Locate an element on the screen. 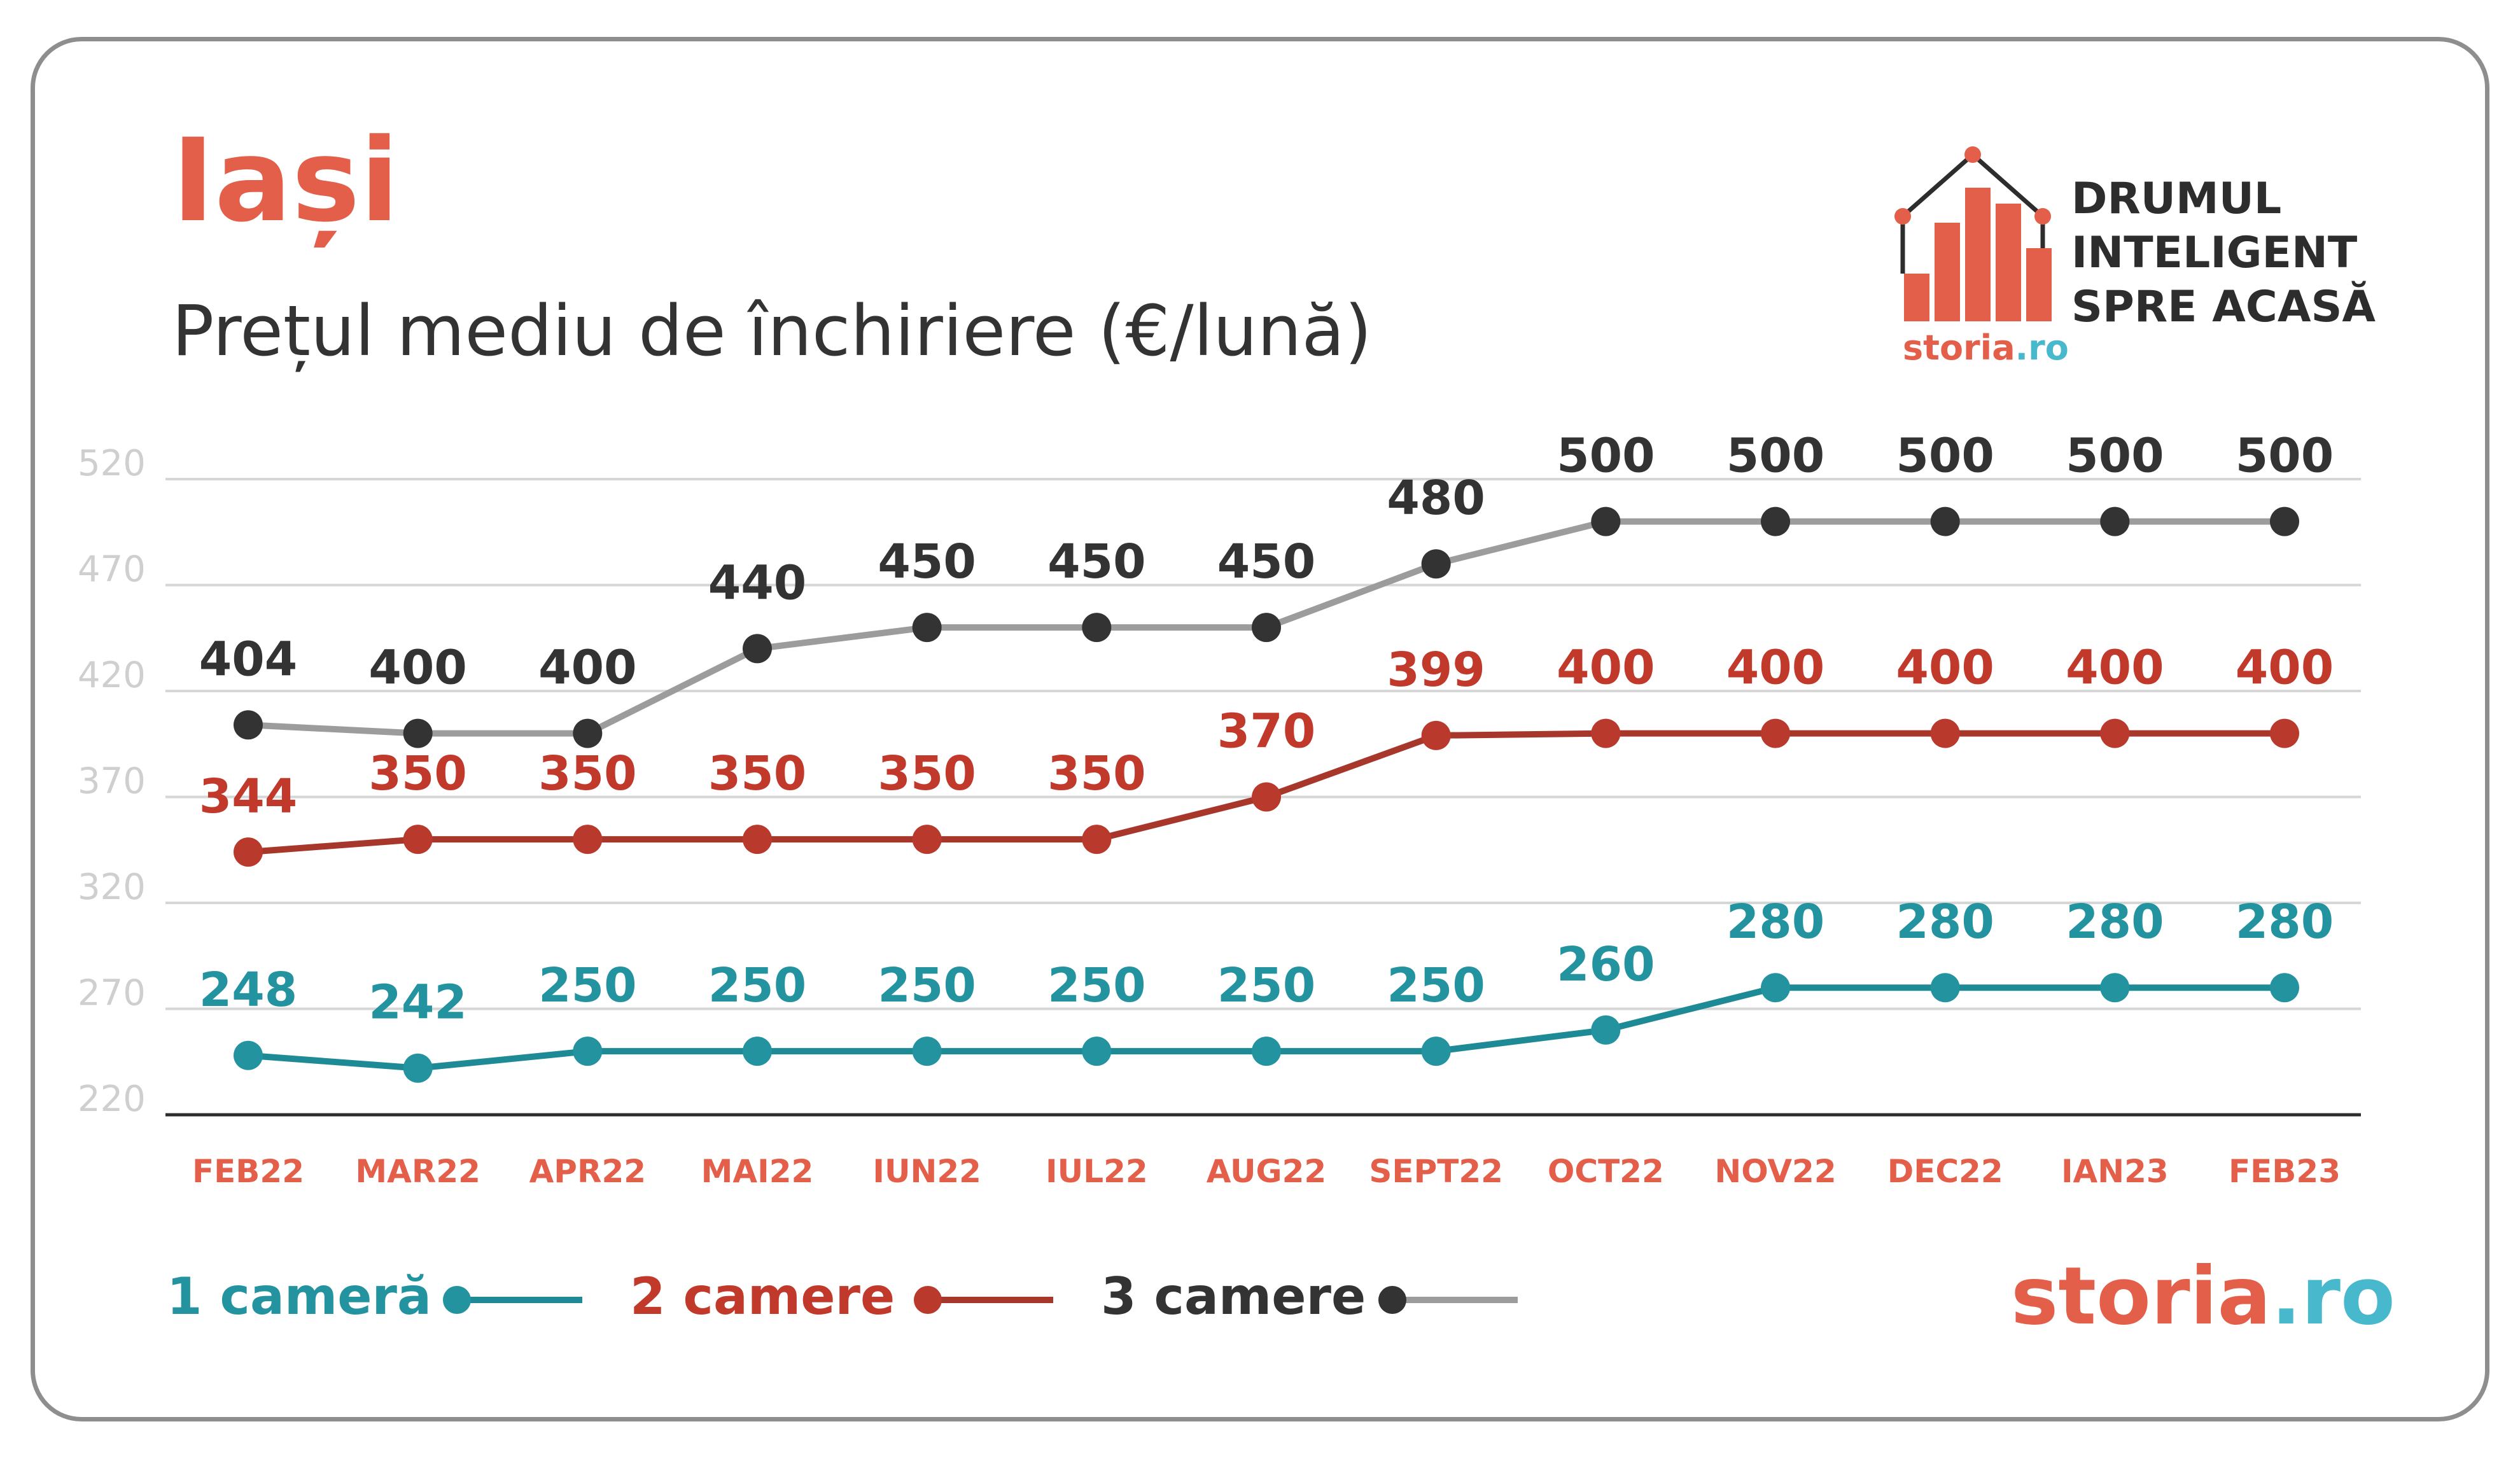 The width and height of the screenshot is (2520, 1459). legend-label-2-camere: 2 camere is located at coordinates (762, 1296).